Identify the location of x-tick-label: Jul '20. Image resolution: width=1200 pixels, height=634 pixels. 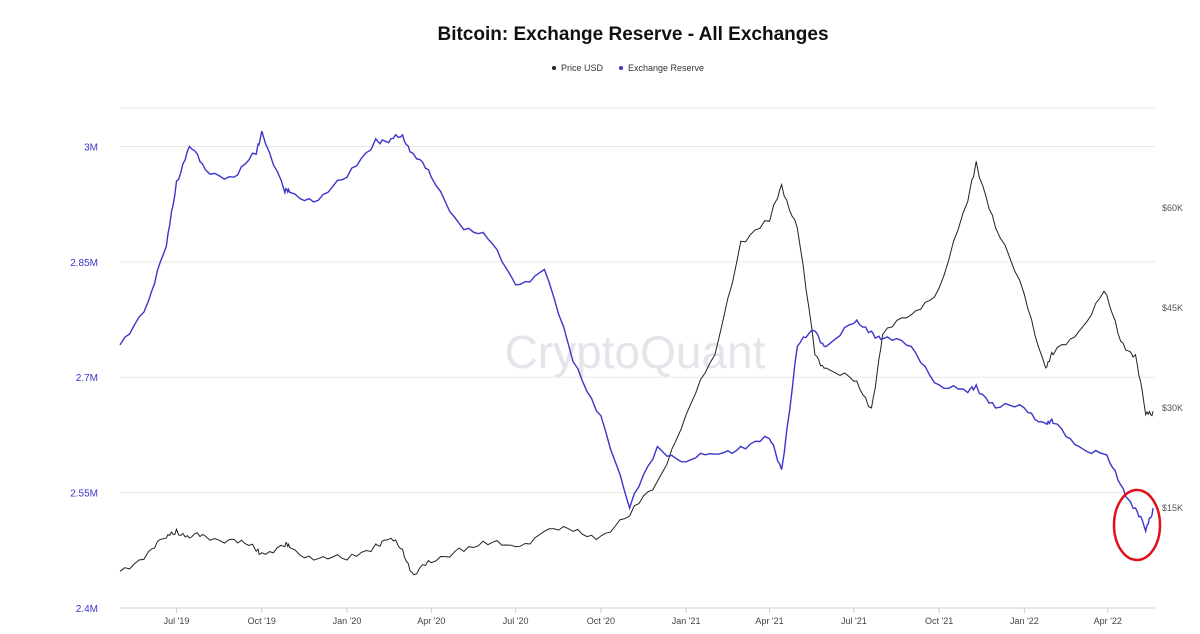
(516, 621).